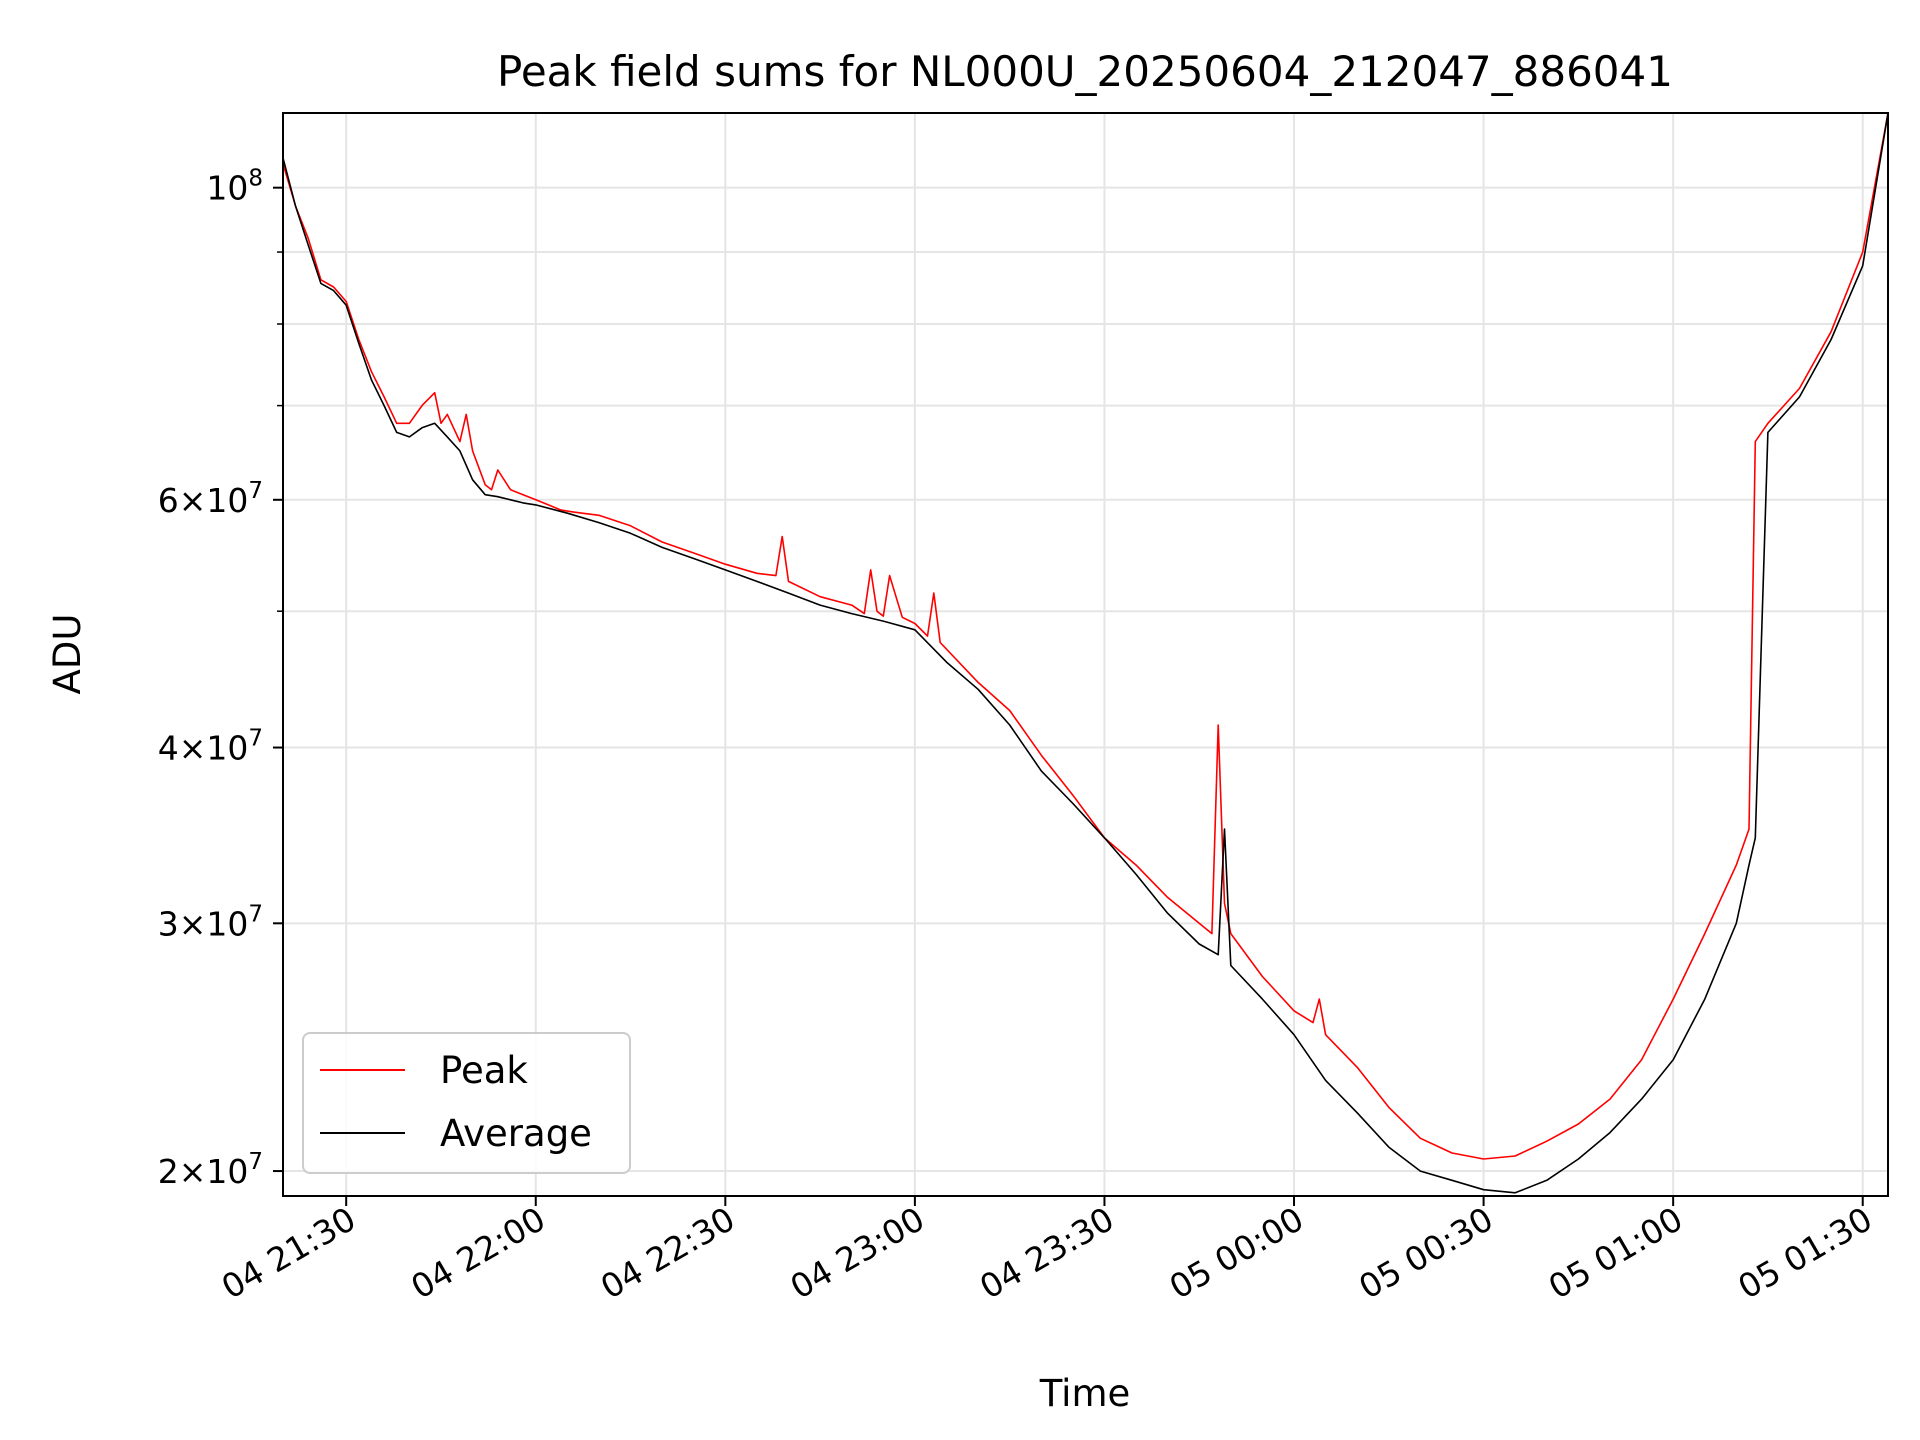 The height and width of the screenshot is (1440, 1920). I want to click on y-tick-label: 3×107, so click(210, 922).